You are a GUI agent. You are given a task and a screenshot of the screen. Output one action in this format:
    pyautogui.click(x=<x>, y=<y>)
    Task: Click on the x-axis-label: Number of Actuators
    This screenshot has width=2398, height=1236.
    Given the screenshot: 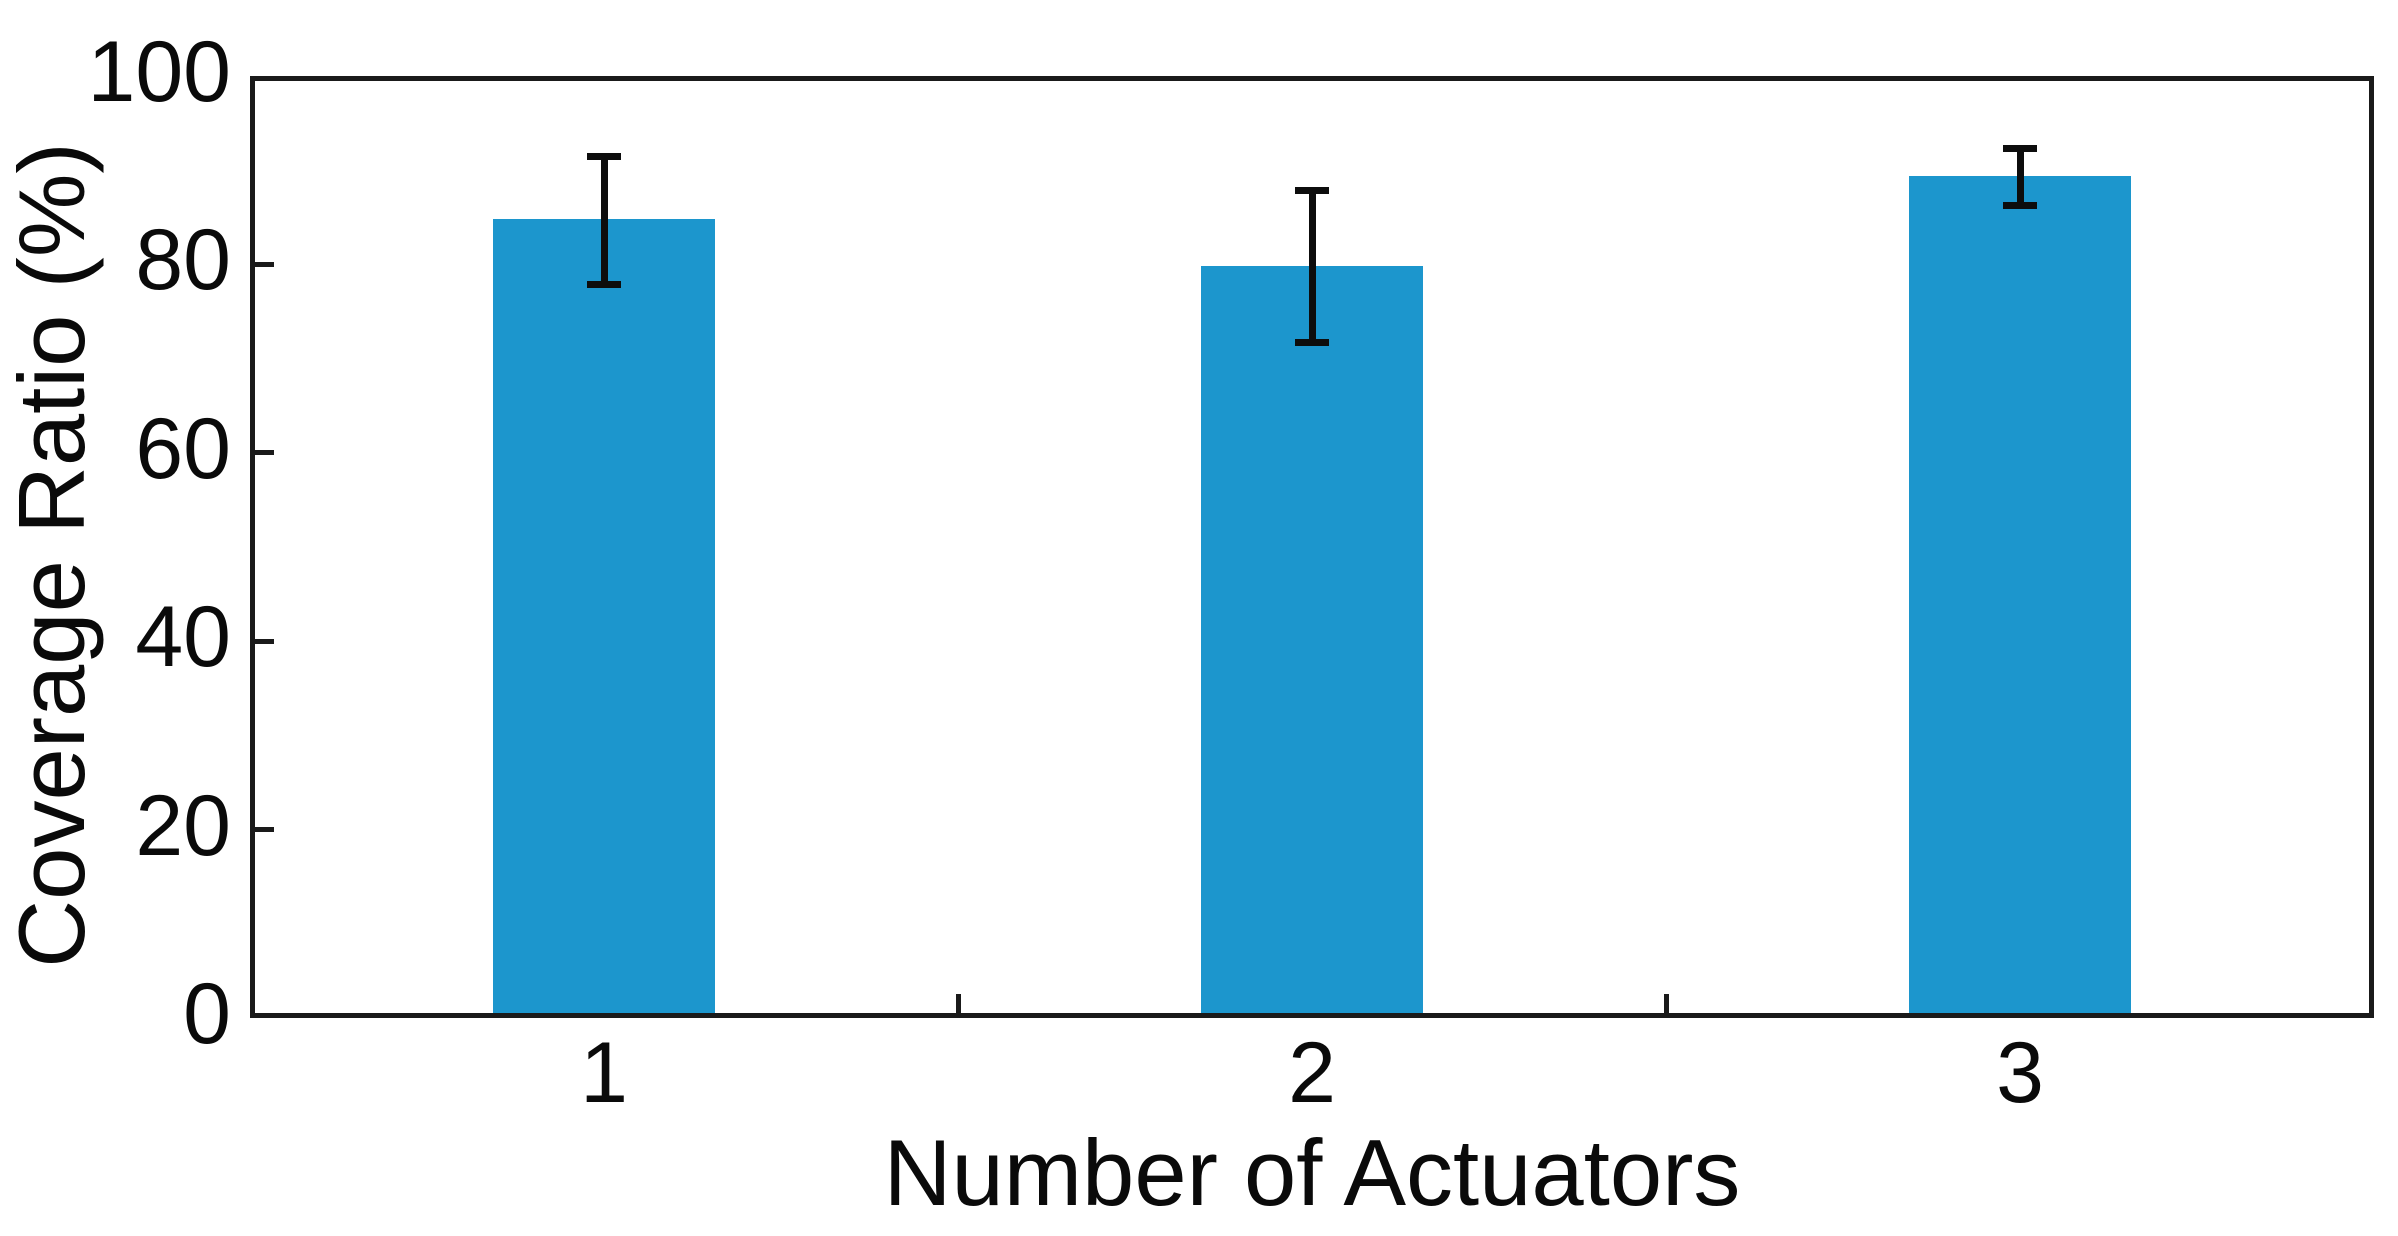 What is the action you would take?
    pyautogui.click(x=1312, y=1172)
    